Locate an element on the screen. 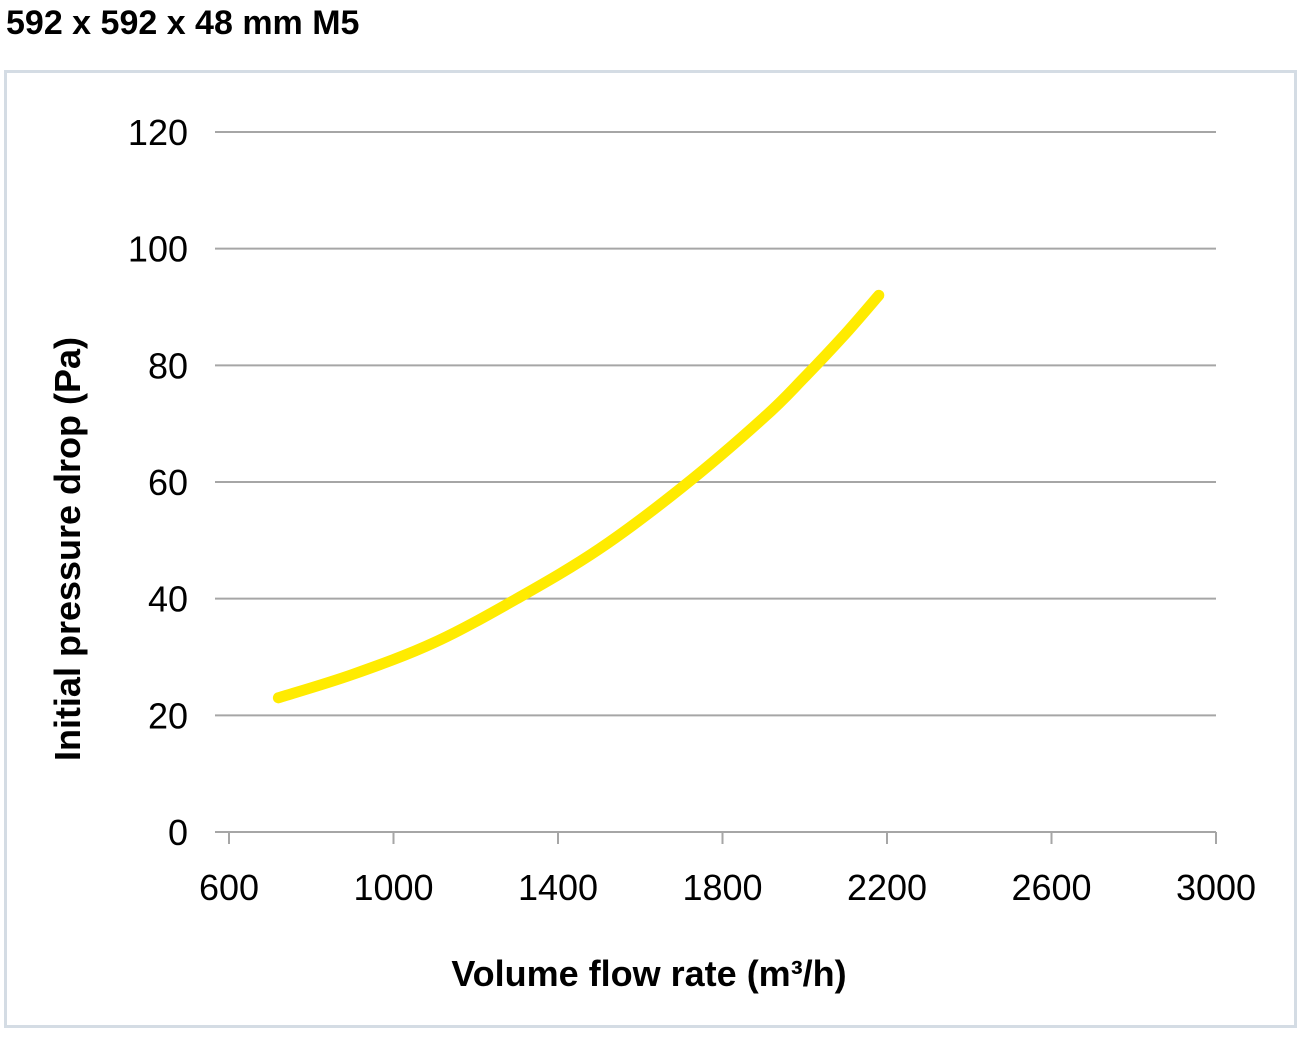 Image resolution: width=1307 pixels, height=1039 pixels. y-axis-tick-labels: 0 20 40 60 80 100 120 is located at coordinates (158, 482).